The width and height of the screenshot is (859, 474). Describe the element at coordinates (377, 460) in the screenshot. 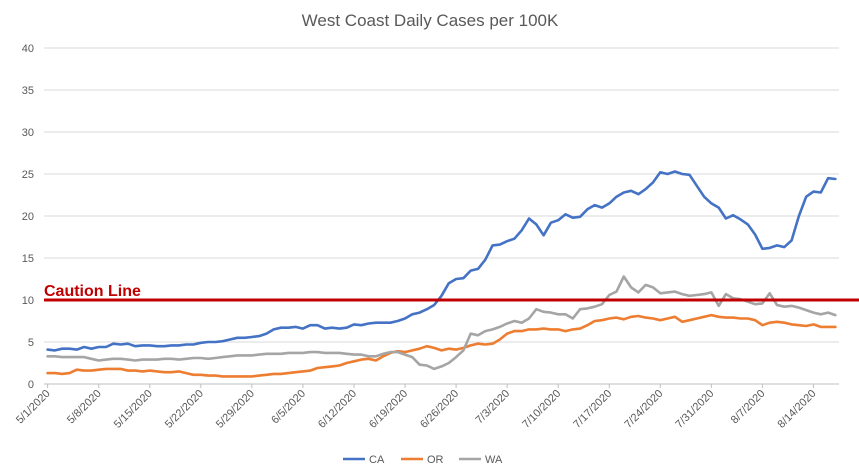

I see `legend-label-ca: CA` at that location.